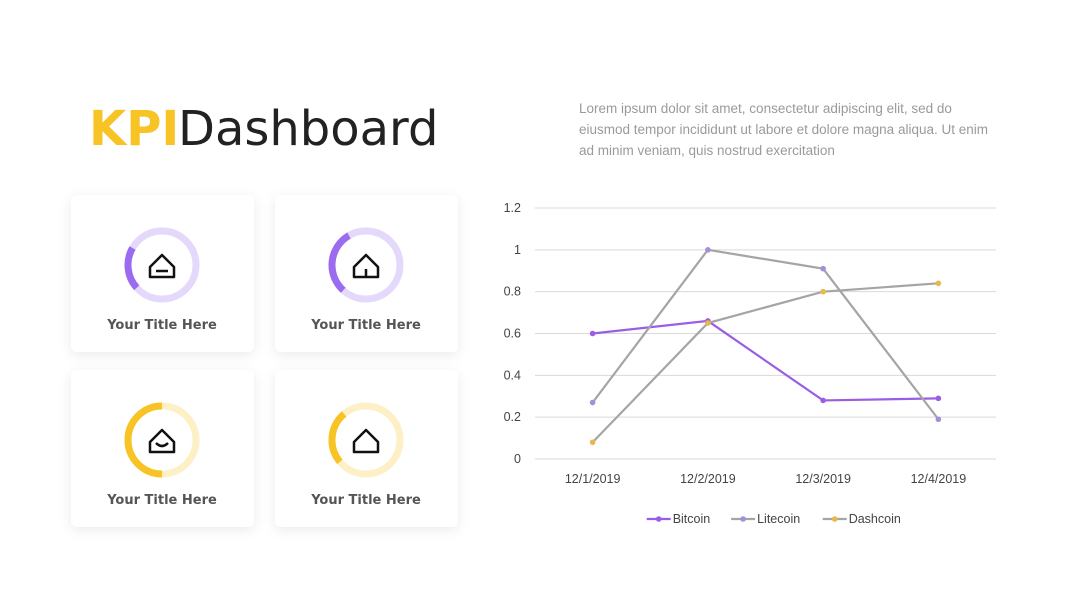 This screenshot has height=608, width=1080. What do you see at coordinates (708, 479) in the screenshot?
I see `x-tick-label: 12/2/2019` at bounding box center [708, 479].